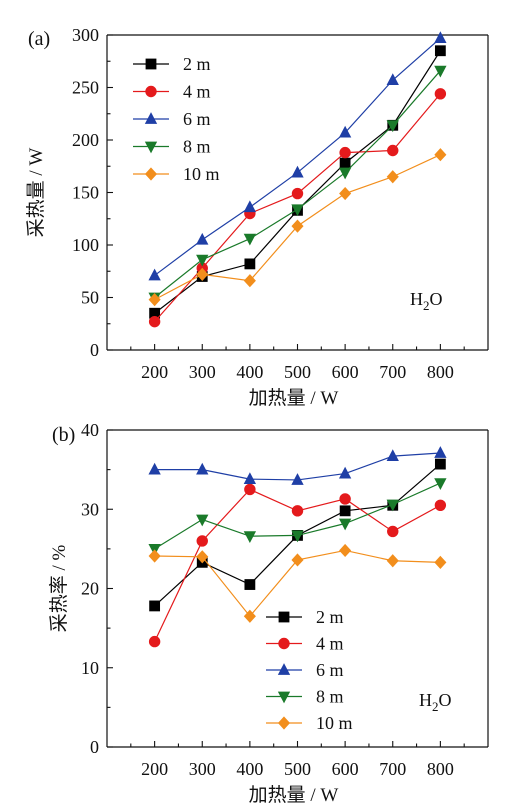 The width and height of the screenshot is (522, 805). What do you see at coordinates (172, 92) in the screenshot?
I see `legend-item: 4 m` at bounding box center [172, 92].